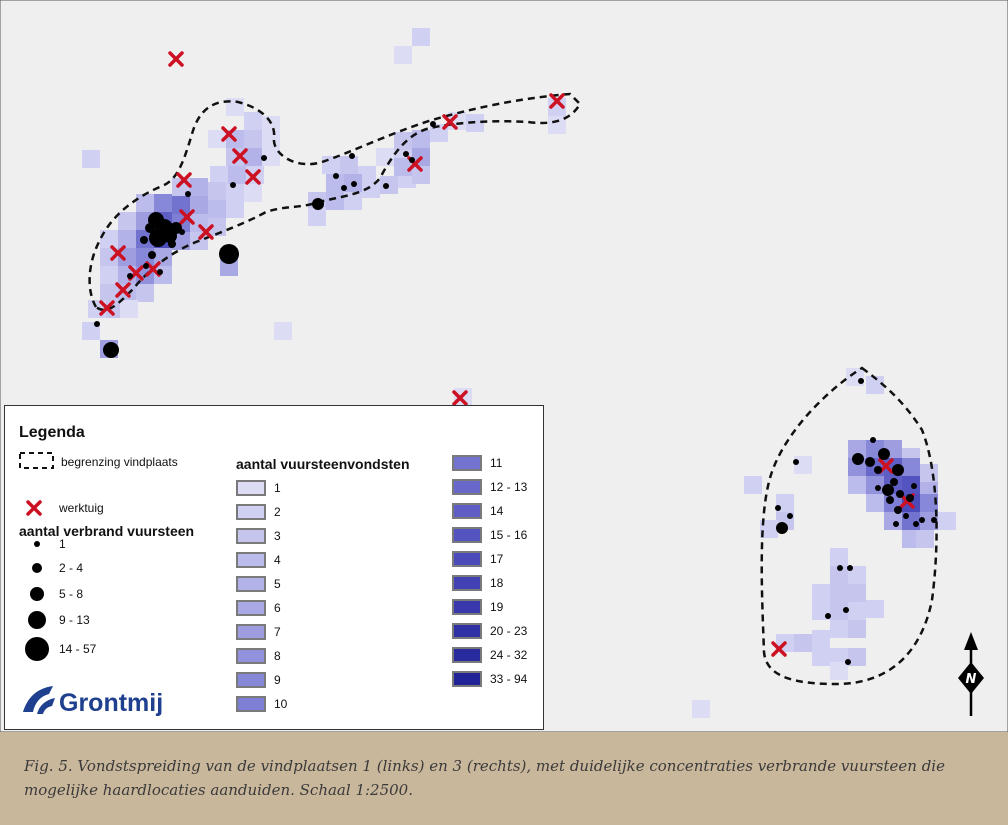 The height and width of the screenshot is (825, 1008). Describe the element at coordinates (71, 594) in the screenshot. I see `burnt-class-label: 5 - 8` at that location.